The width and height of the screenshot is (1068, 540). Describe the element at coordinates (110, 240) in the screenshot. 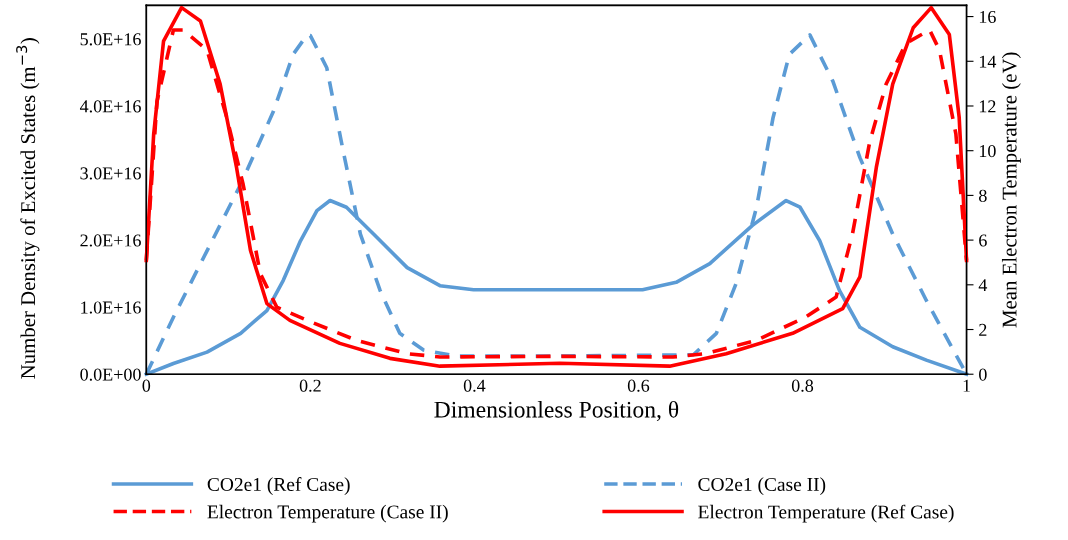

I see `y-tick-label: 2.0E+16` at that location.